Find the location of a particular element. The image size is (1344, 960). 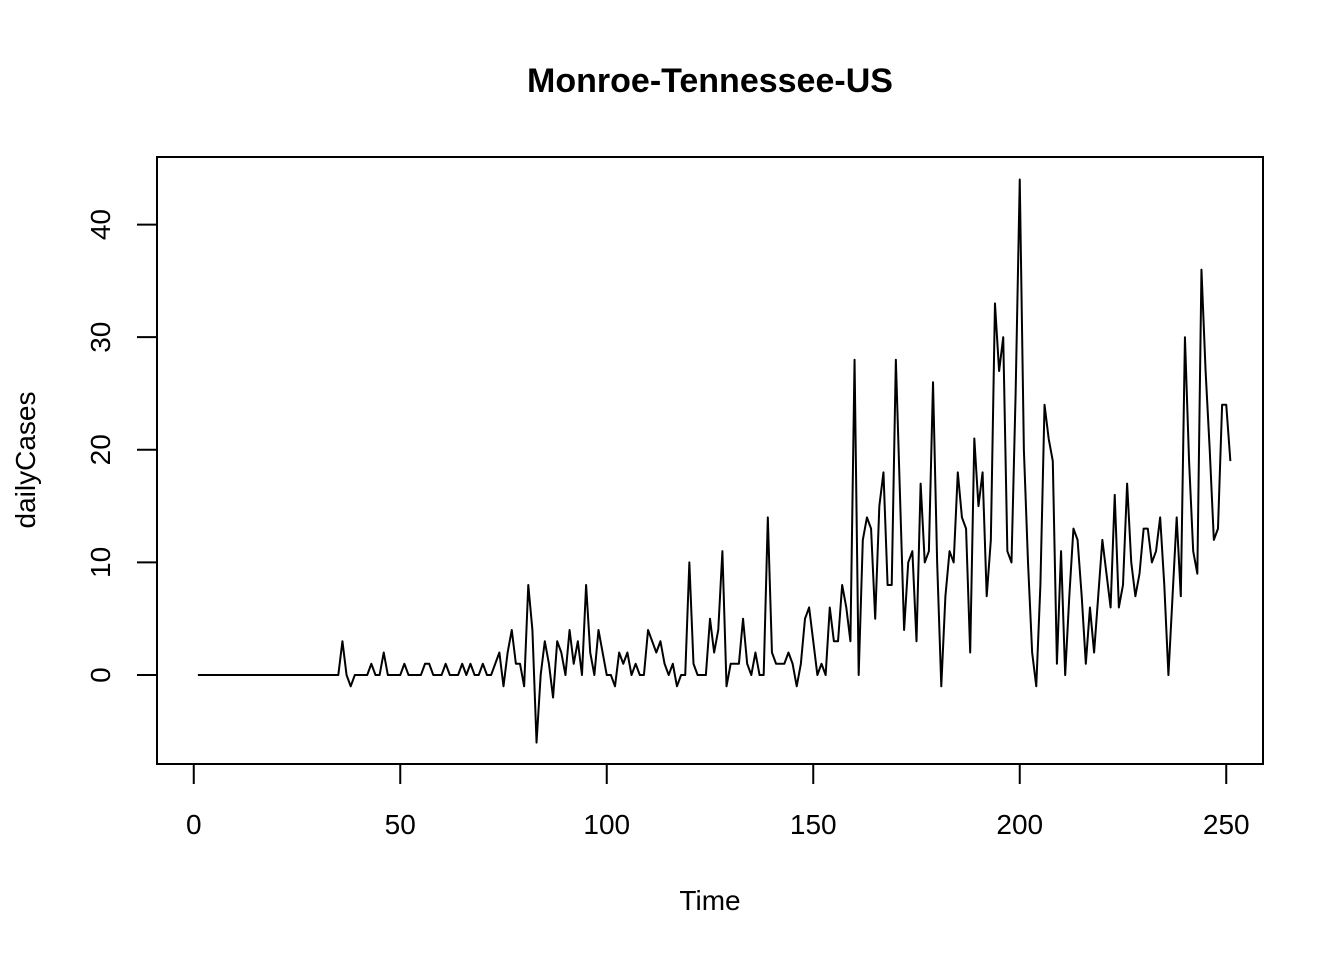

x-tick-label: 50 is located at coordinates (400, 824).